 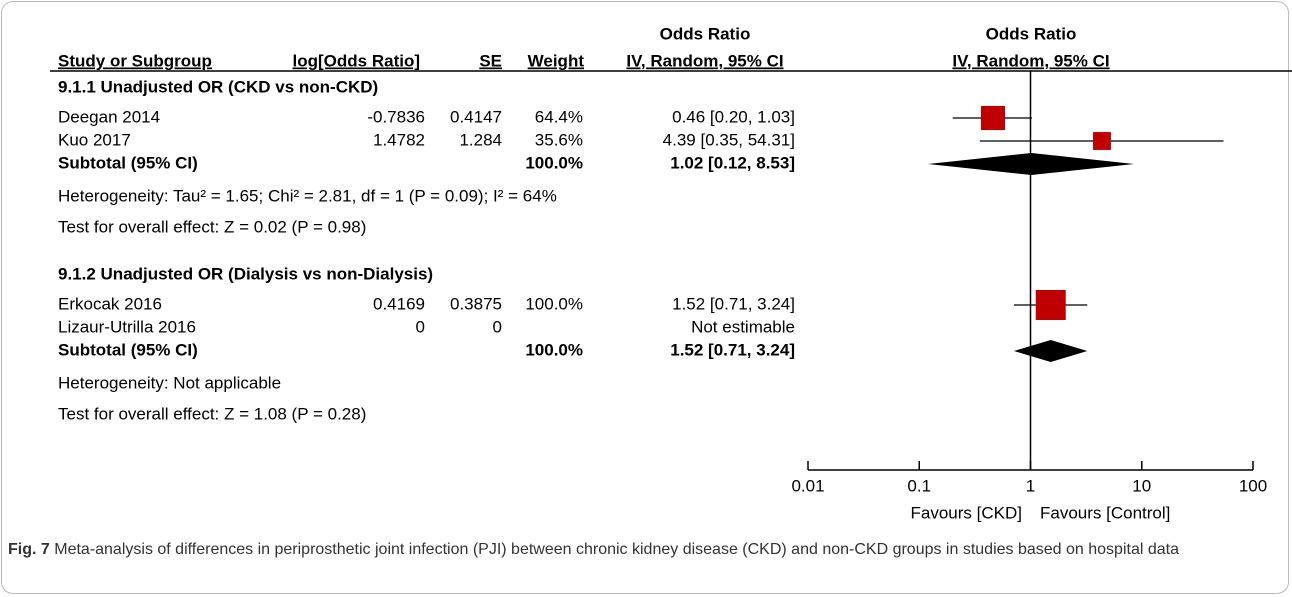 I want to click on column-header: Study or Subgroup, so click(x=135, y=60).